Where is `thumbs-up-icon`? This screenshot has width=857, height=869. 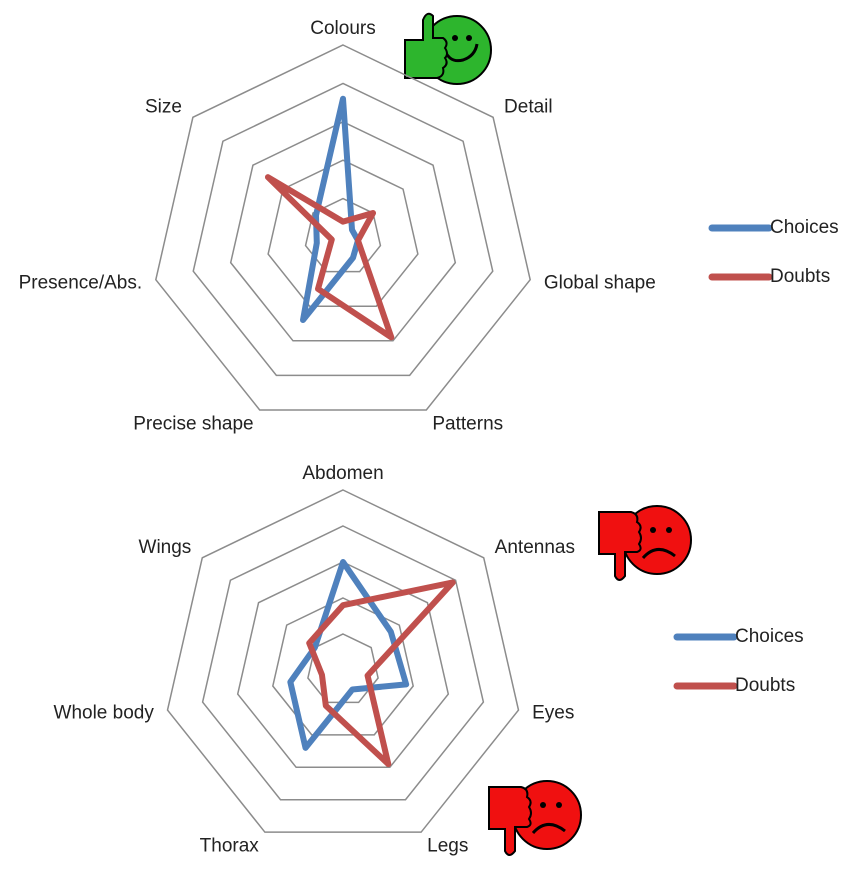
thumbs-up-icon is located at coordinates (448, 48).